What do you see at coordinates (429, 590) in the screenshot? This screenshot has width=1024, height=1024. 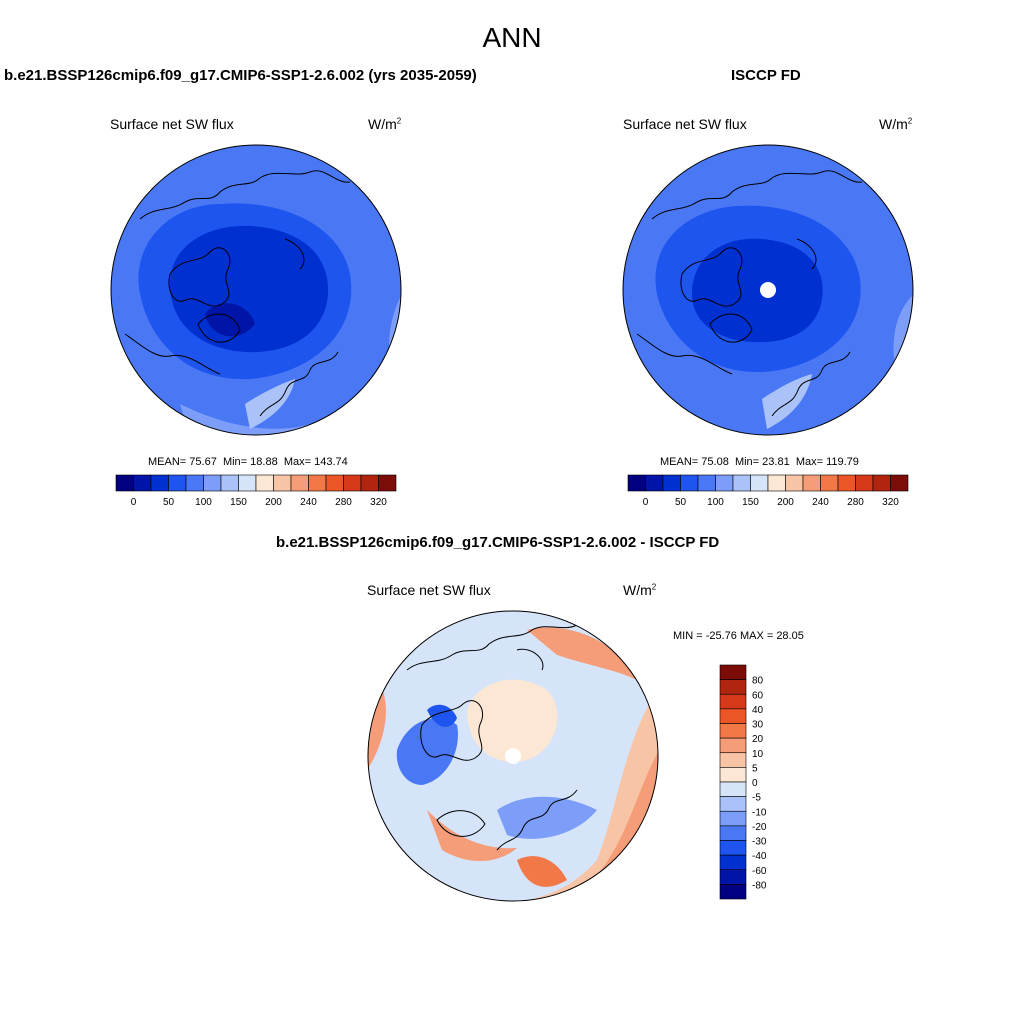 I see `diff-variable-label: Surface net SW flux` at bounding box center [429, 590].